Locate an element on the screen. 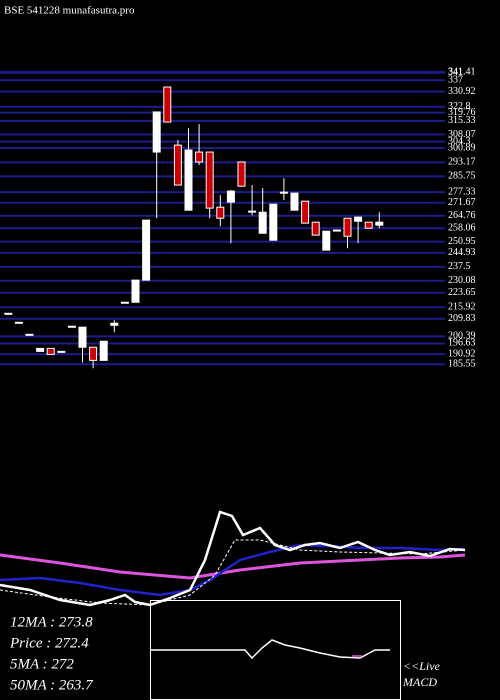 The image size is (500, 700). y-tick-label: 264.76 is located at coordinates (462, 215).